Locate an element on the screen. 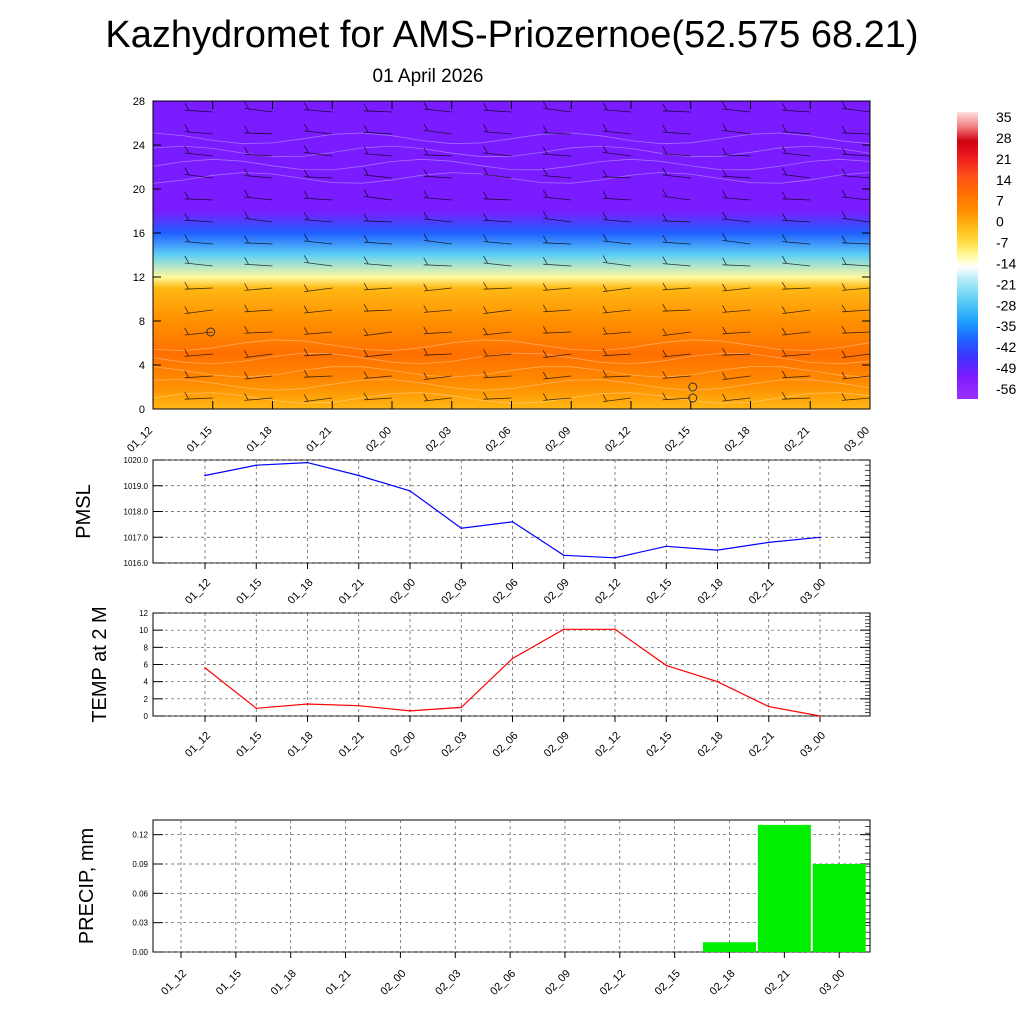 This screenshot has width=1024, height=1024. x-tick-label: 02_03 is located at coordinates (448, 983).